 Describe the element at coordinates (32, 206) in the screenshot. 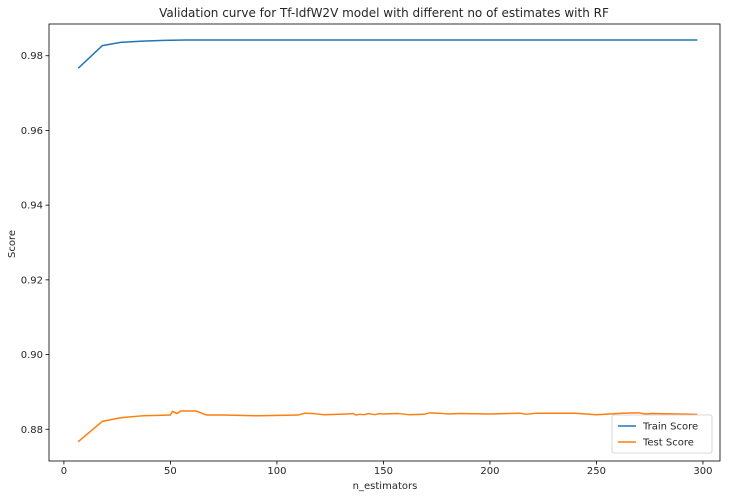

I see `y-tick-label: 0.94` at that location.